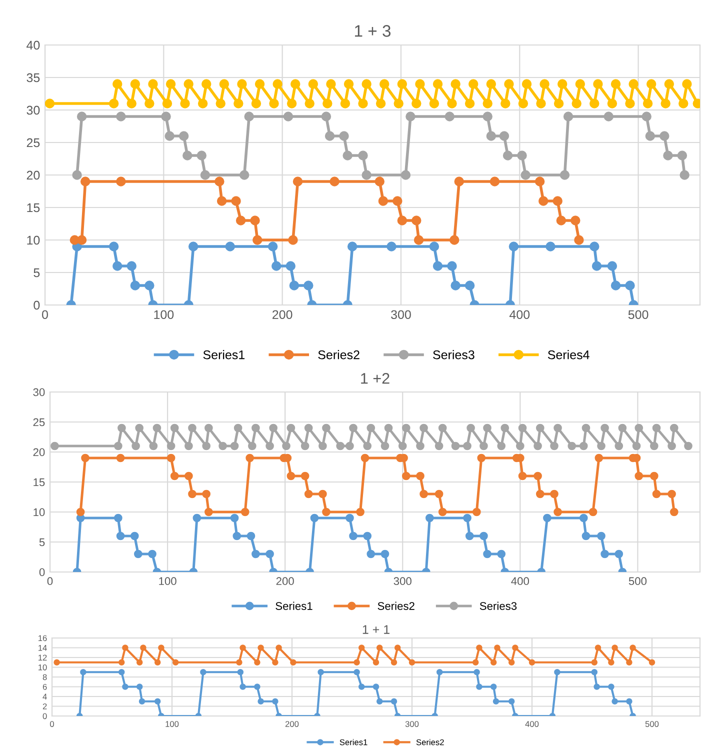 The height and width of the screenshot is (749, 702). Describe the element at coordinates (42, 638) in the screenshot. I see `y-tick-label: 16` at that location.